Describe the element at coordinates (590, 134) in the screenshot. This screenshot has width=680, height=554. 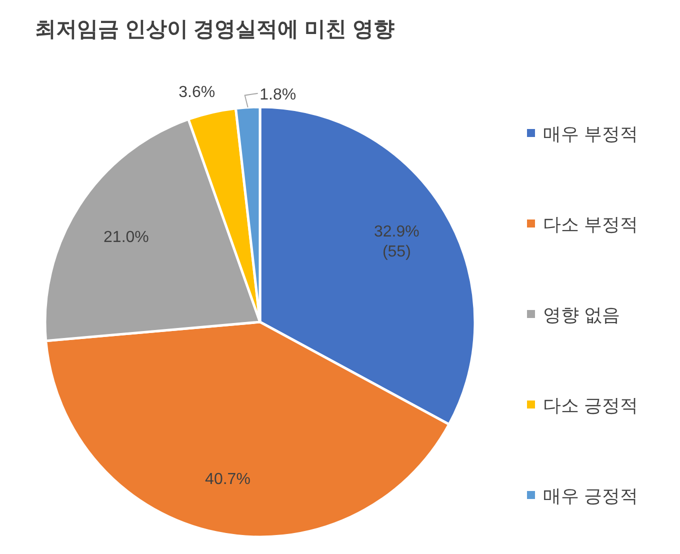
I see `legend-label: 매우 부정적` at that location.